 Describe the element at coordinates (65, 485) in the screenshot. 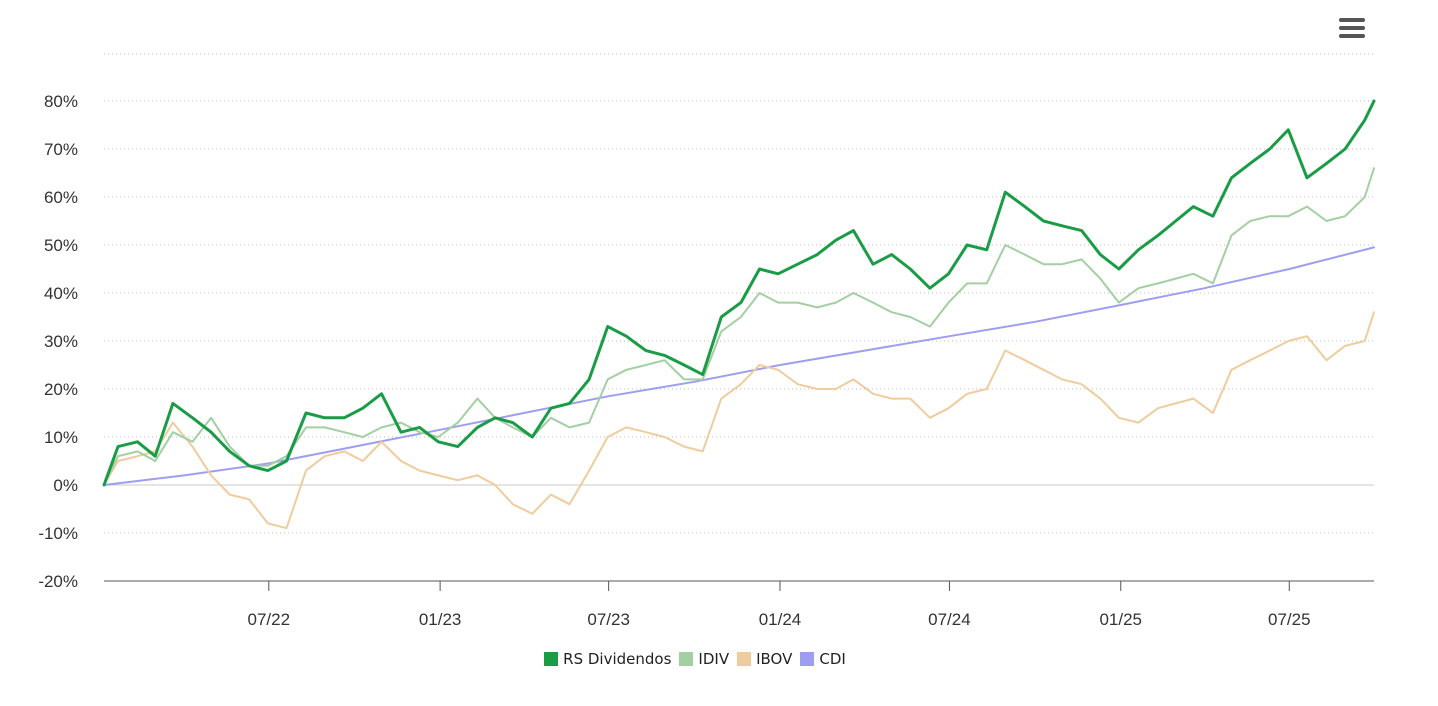

I see `y-tick-label: 0%` at that location.